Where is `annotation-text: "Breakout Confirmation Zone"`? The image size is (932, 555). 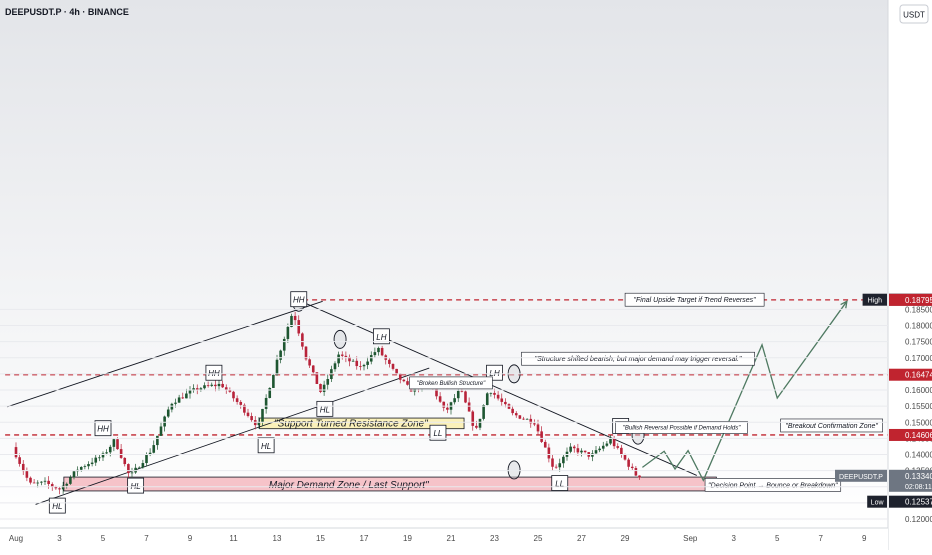 annotation-text: "Breakout Confirmation Zone" is located at coordinates (831, 426).